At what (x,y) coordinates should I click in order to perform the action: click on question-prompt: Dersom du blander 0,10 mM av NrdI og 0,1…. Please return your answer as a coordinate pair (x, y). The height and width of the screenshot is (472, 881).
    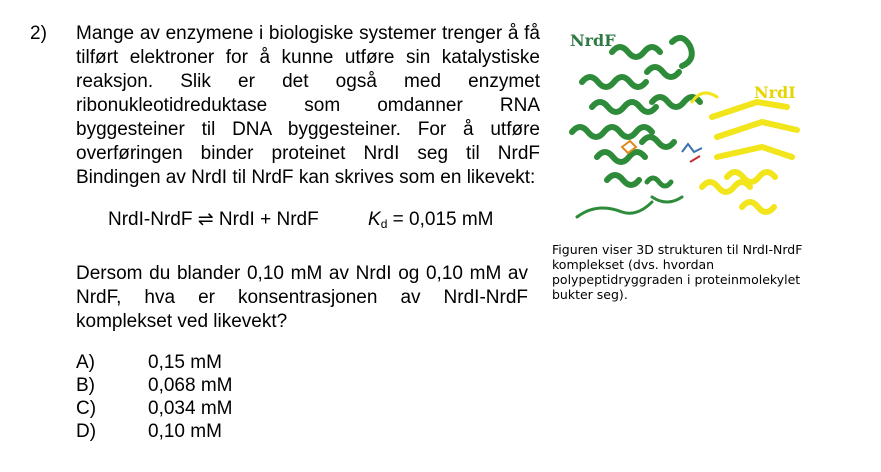
    Looking at the image, I should click on (302, 297).